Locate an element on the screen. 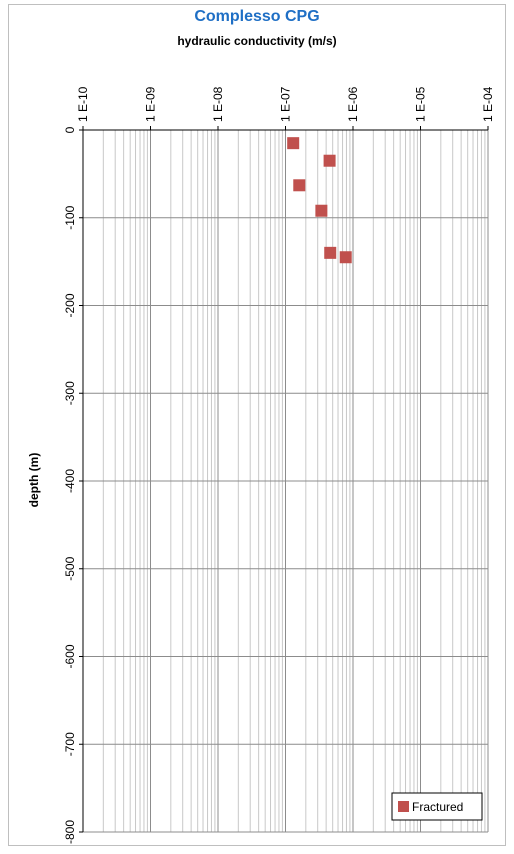 This screenshot has width=514, height=854. legend-label-fractured: Fractured is located at coordinates (437, 807).